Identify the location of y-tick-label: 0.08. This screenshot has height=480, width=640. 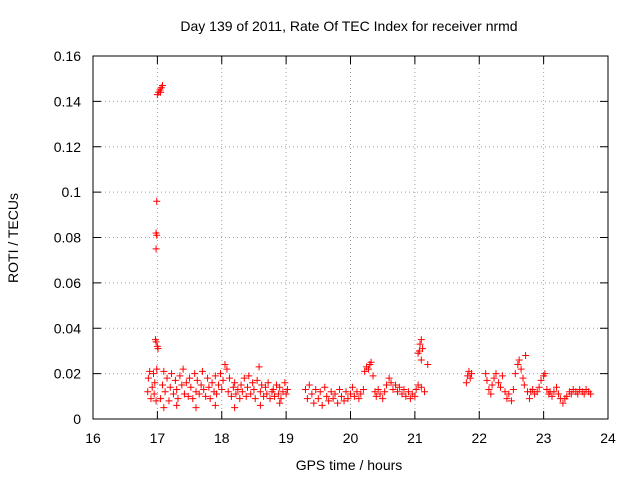
(67, 238).